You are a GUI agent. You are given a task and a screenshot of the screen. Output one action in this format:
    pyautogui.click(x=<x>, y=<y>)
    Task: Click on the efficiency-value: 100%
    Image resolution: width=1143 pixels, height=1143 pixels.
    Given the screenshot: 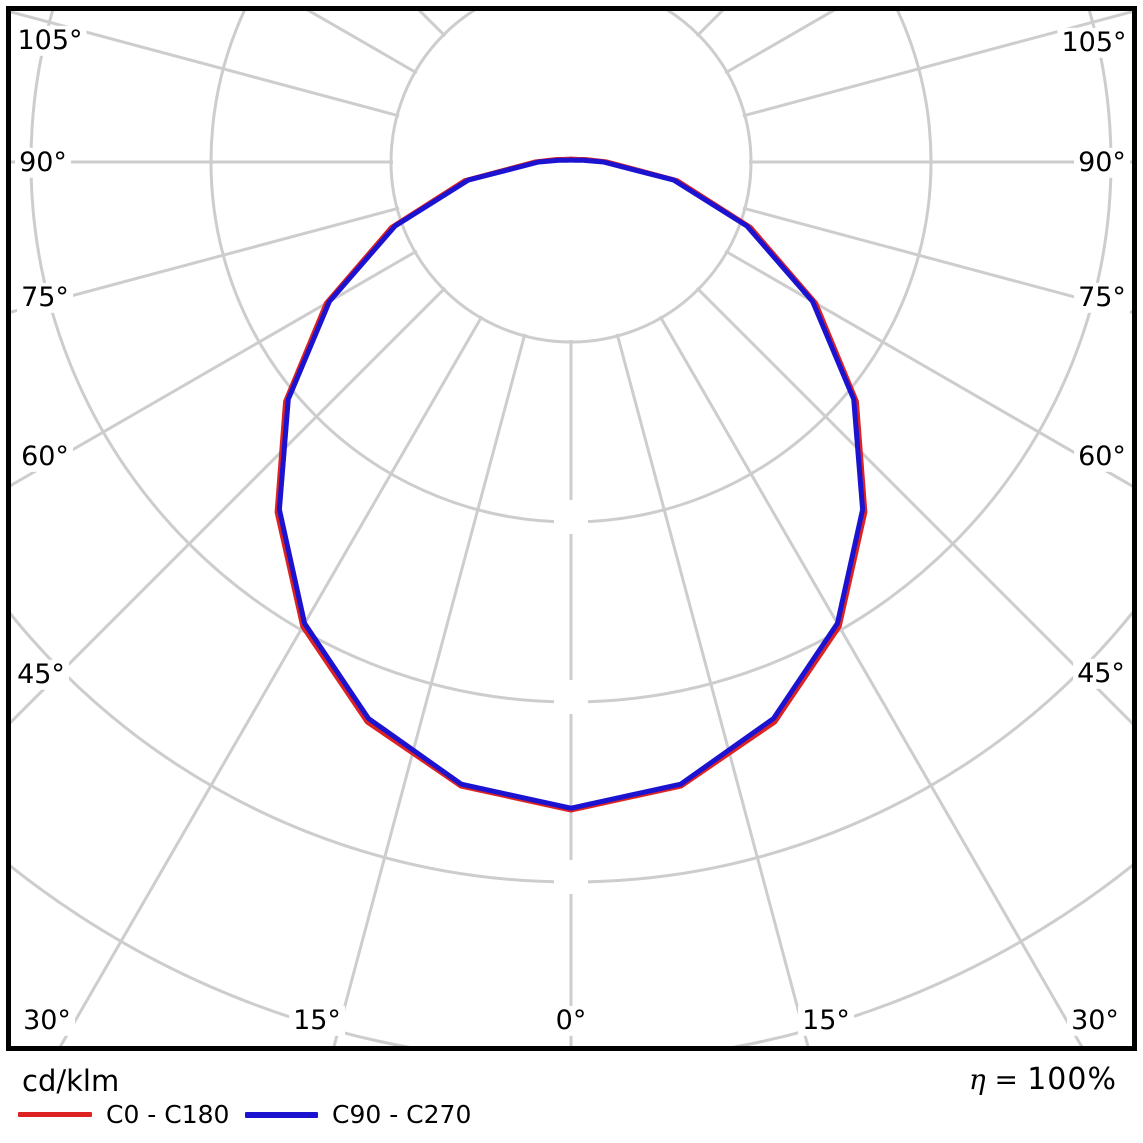 What is the action you would take?
    pyautogui.click(x=1072, y=1079)
    